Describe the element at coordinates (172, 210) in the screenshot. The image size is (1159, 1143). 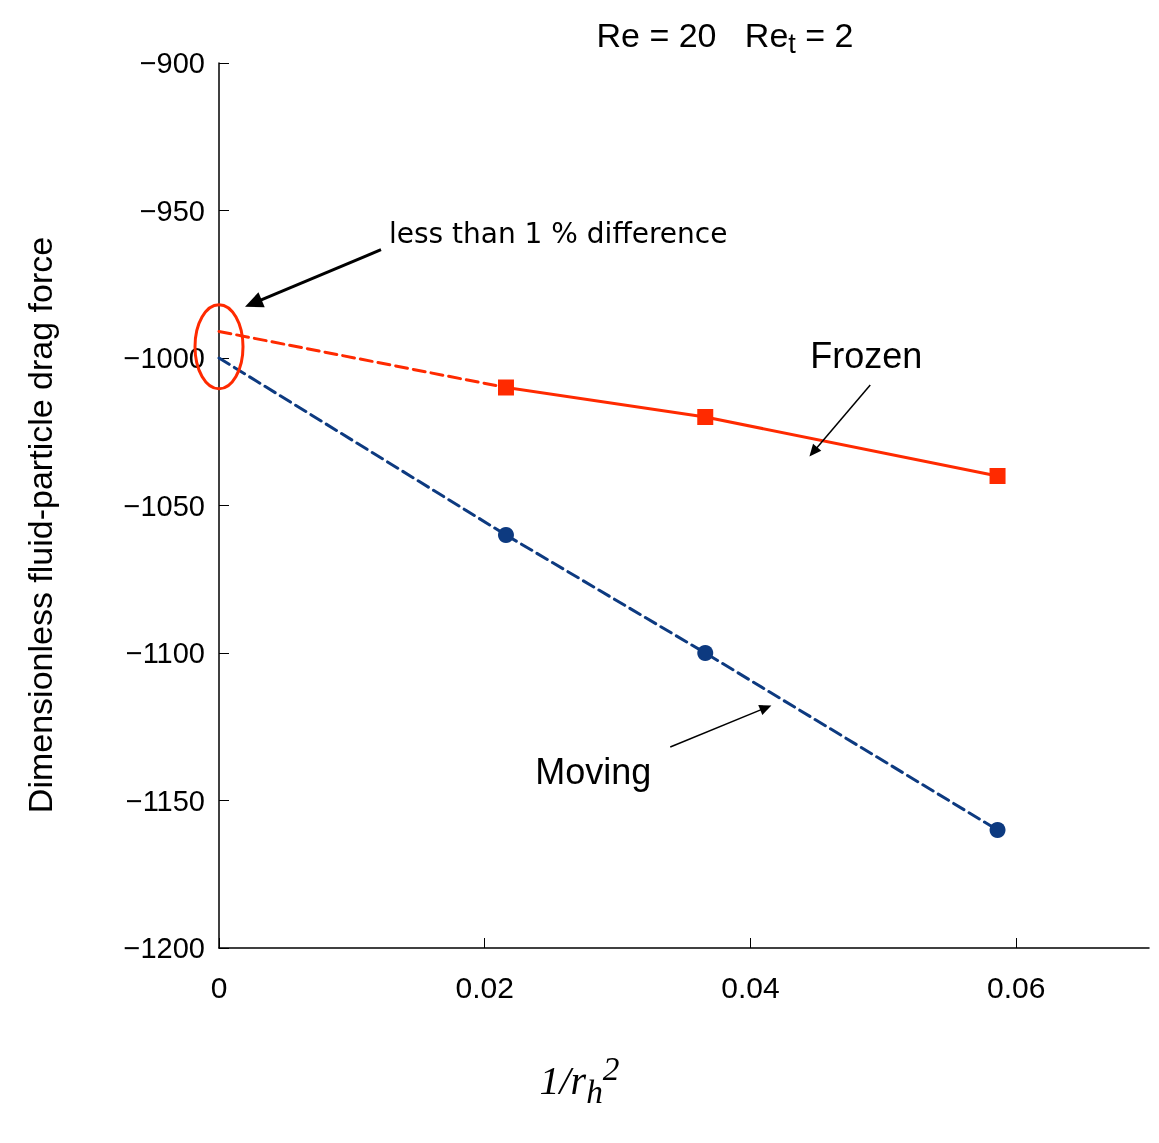
I see `y-tick-label: −950` at that location.